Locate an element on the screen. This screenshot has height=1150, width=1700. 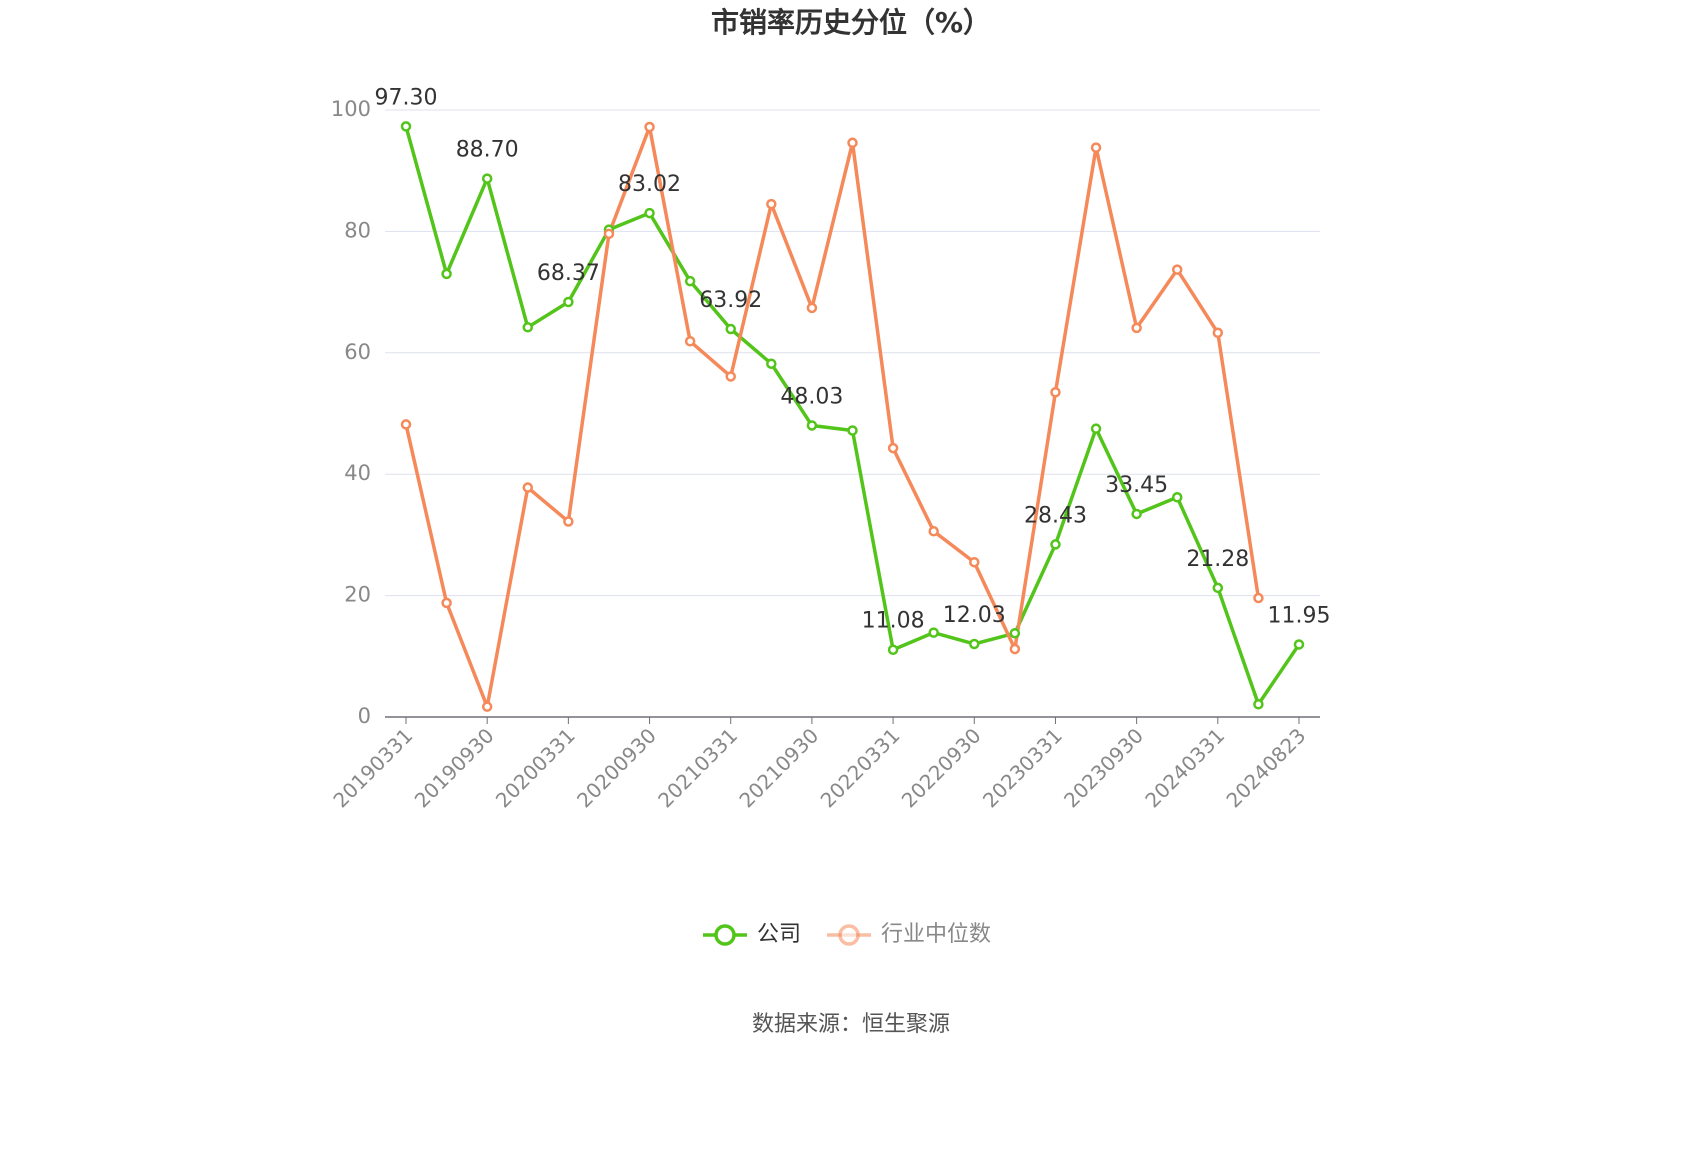
y-tick-label: 20 is located at coordinates (357, 595).